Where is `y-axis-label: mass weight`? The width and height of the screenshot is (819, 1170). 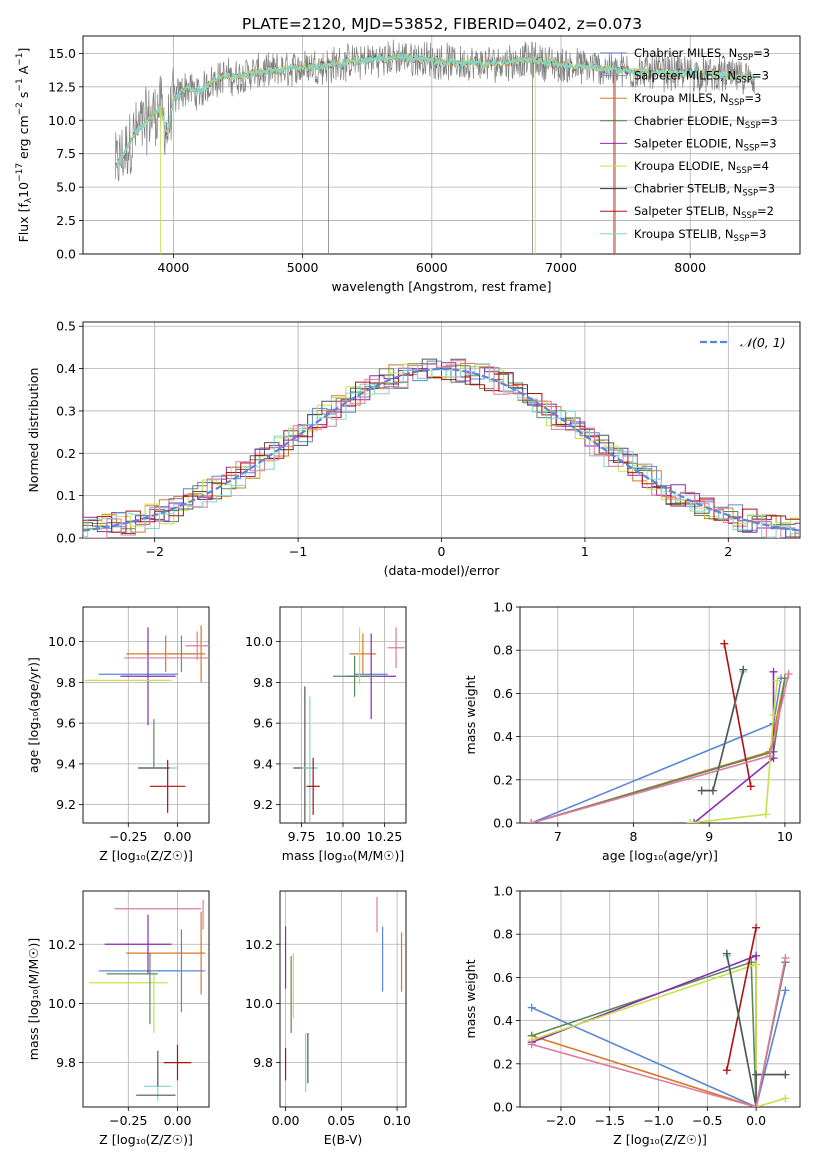
y-axis-label: mass weight is located at coordinates (470, 998).